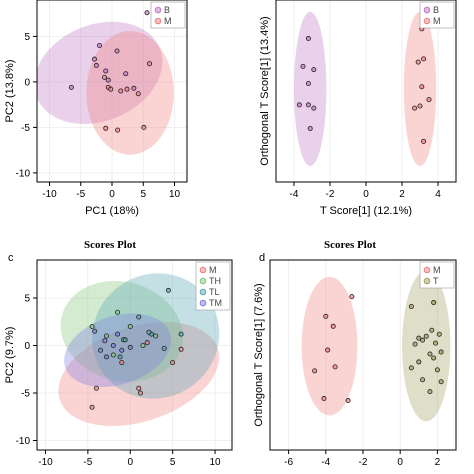  I want to click on legend-marker-t, so click(427, 281).